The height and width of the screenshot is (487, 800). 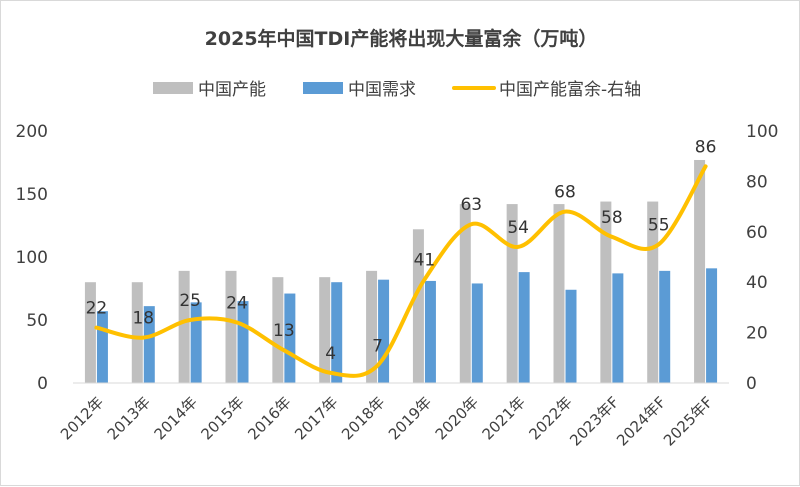 What do you see at coordinates (176, 418) in the screenshot?
I see `x-tick-label: 2014年` at bounding box center [176, 418].